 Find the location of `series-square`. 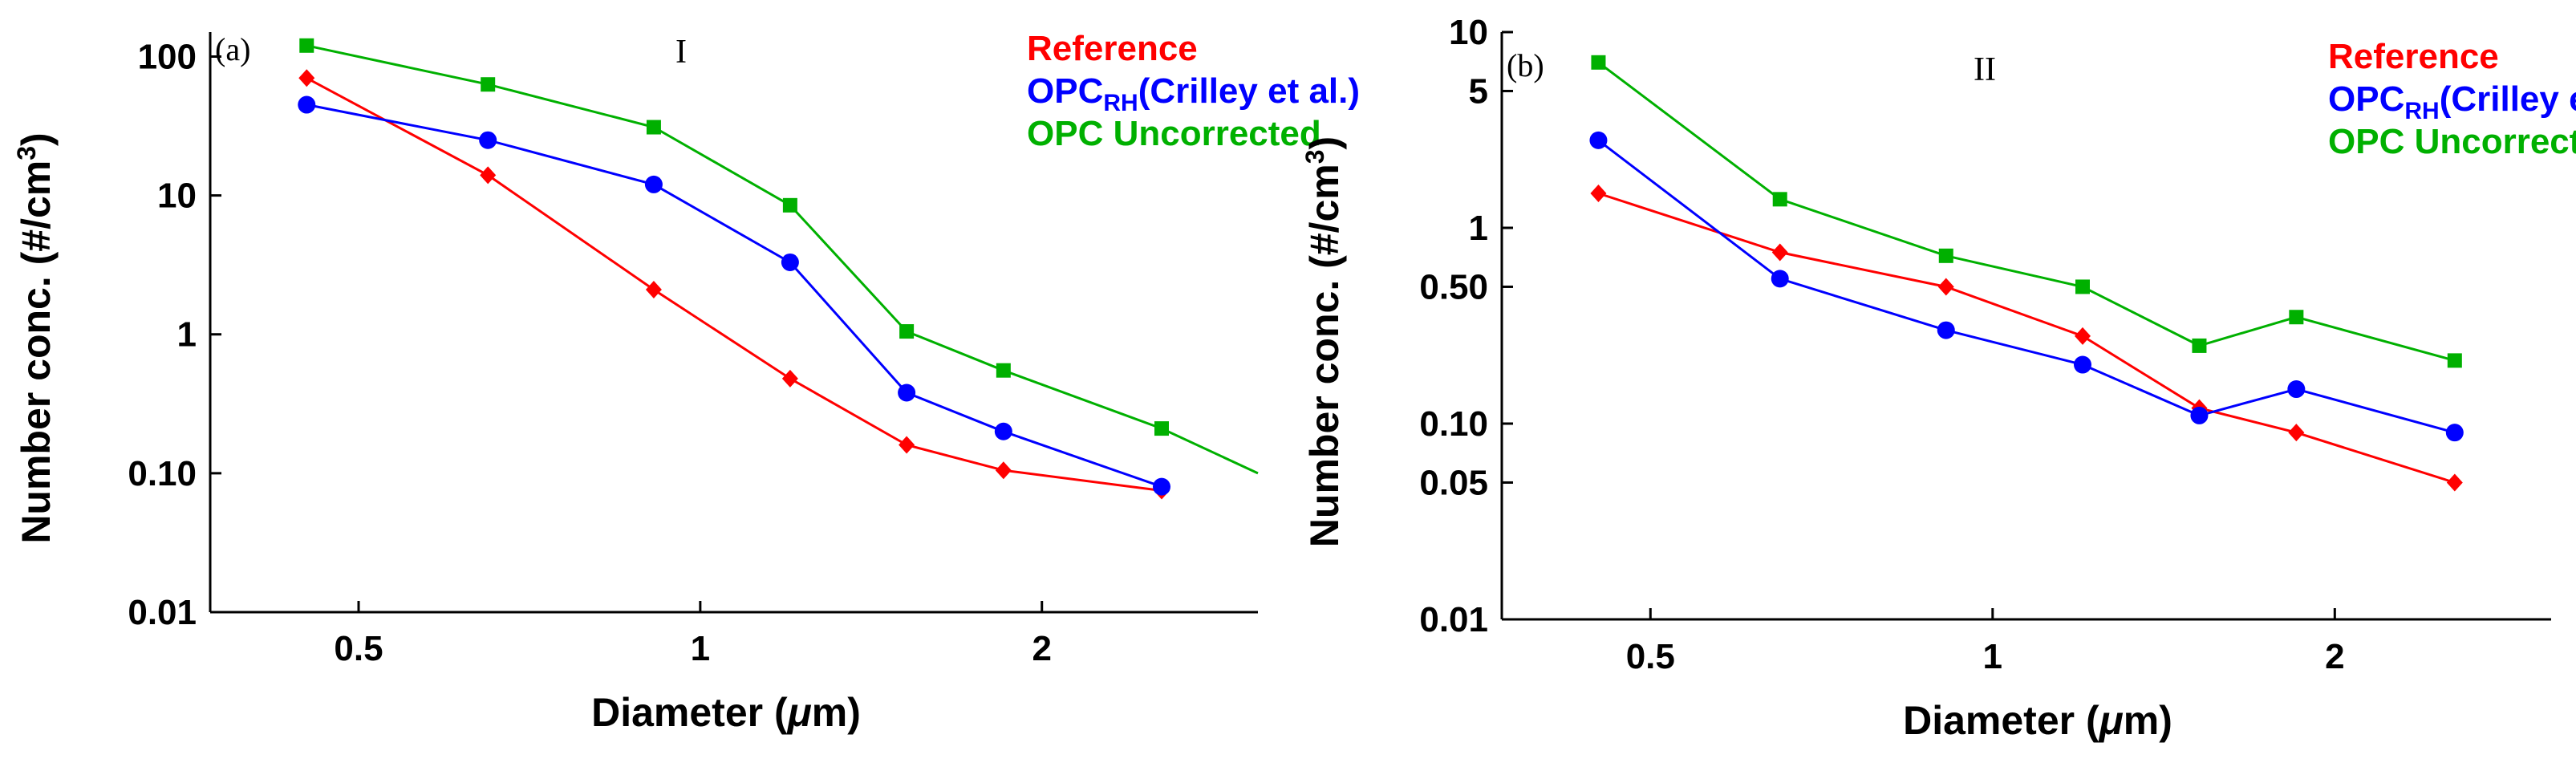

series-square is located at coordinates (2026, 211).